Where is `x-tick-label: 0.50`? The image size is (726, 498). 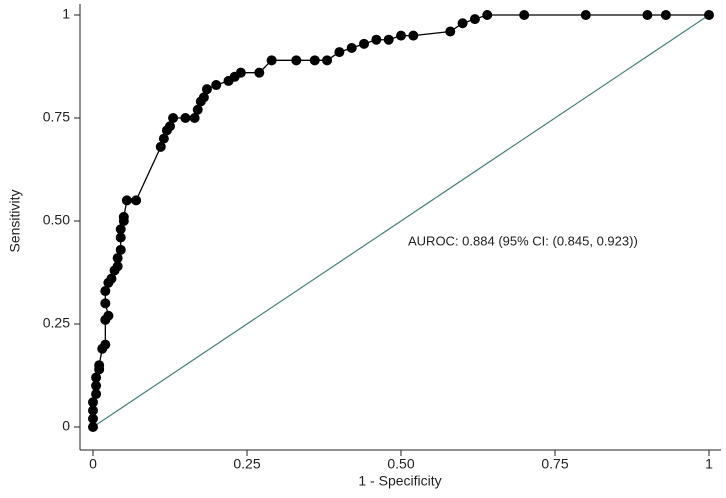 x-tick-label: 0.50 is located at coordinates (400, 464).